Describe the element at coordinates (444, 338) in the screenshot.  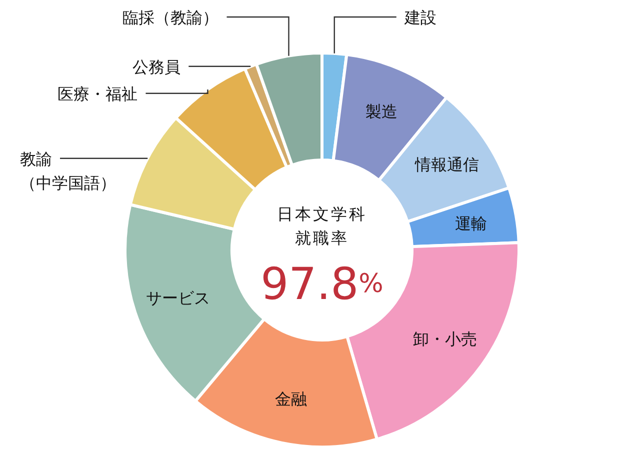
I see `slice-label: 卸・小売` at that location.